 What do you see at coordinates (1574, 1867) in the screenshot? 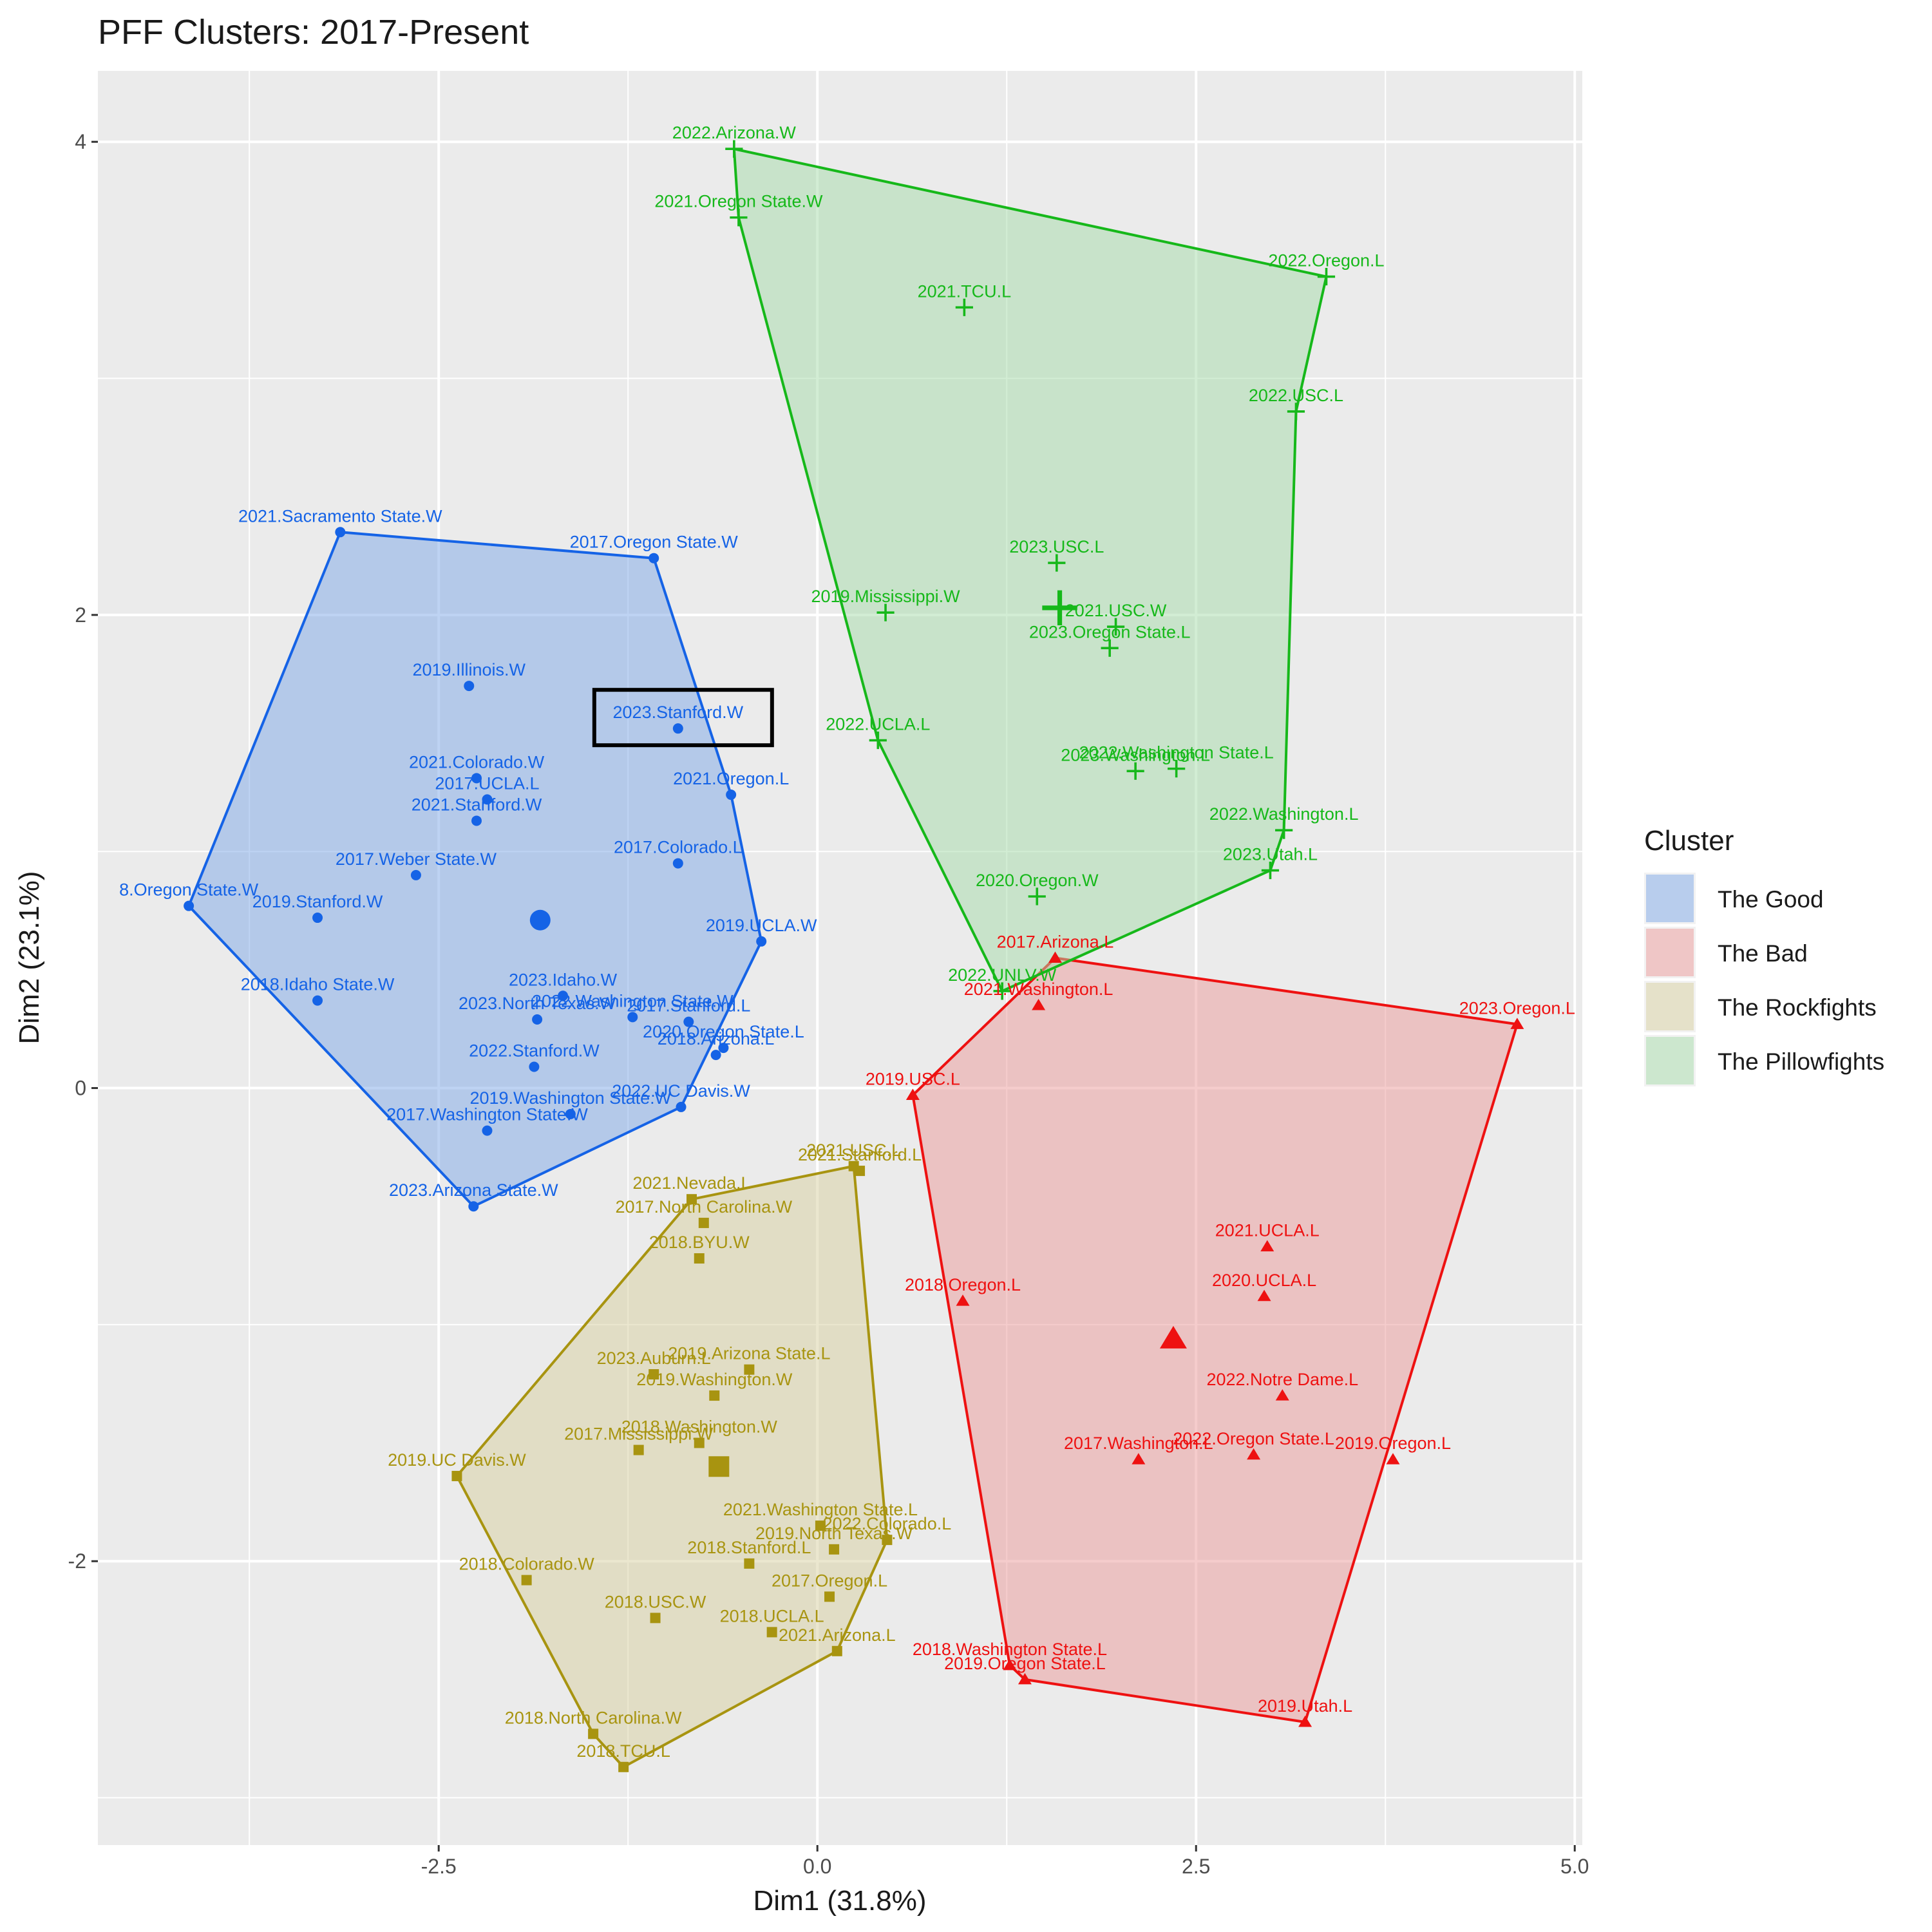
I see `x-tick-label: 5.0` at bounding box center [1574, 1867].